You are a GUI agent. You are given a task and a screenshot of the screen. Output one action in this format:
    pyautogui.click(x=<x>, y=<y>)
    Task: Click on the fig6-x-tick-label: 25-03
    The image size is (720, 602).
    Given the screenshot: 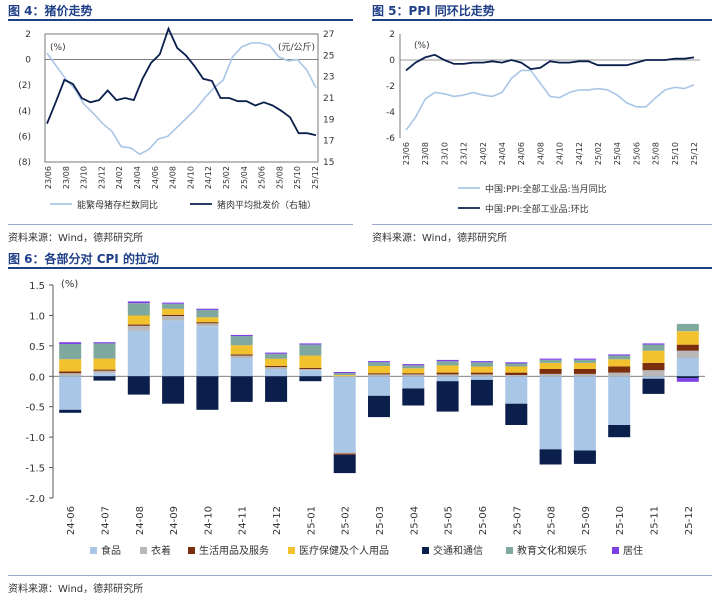 What is the action you would take?
    pyautogui.click(x=380, y=520)
    